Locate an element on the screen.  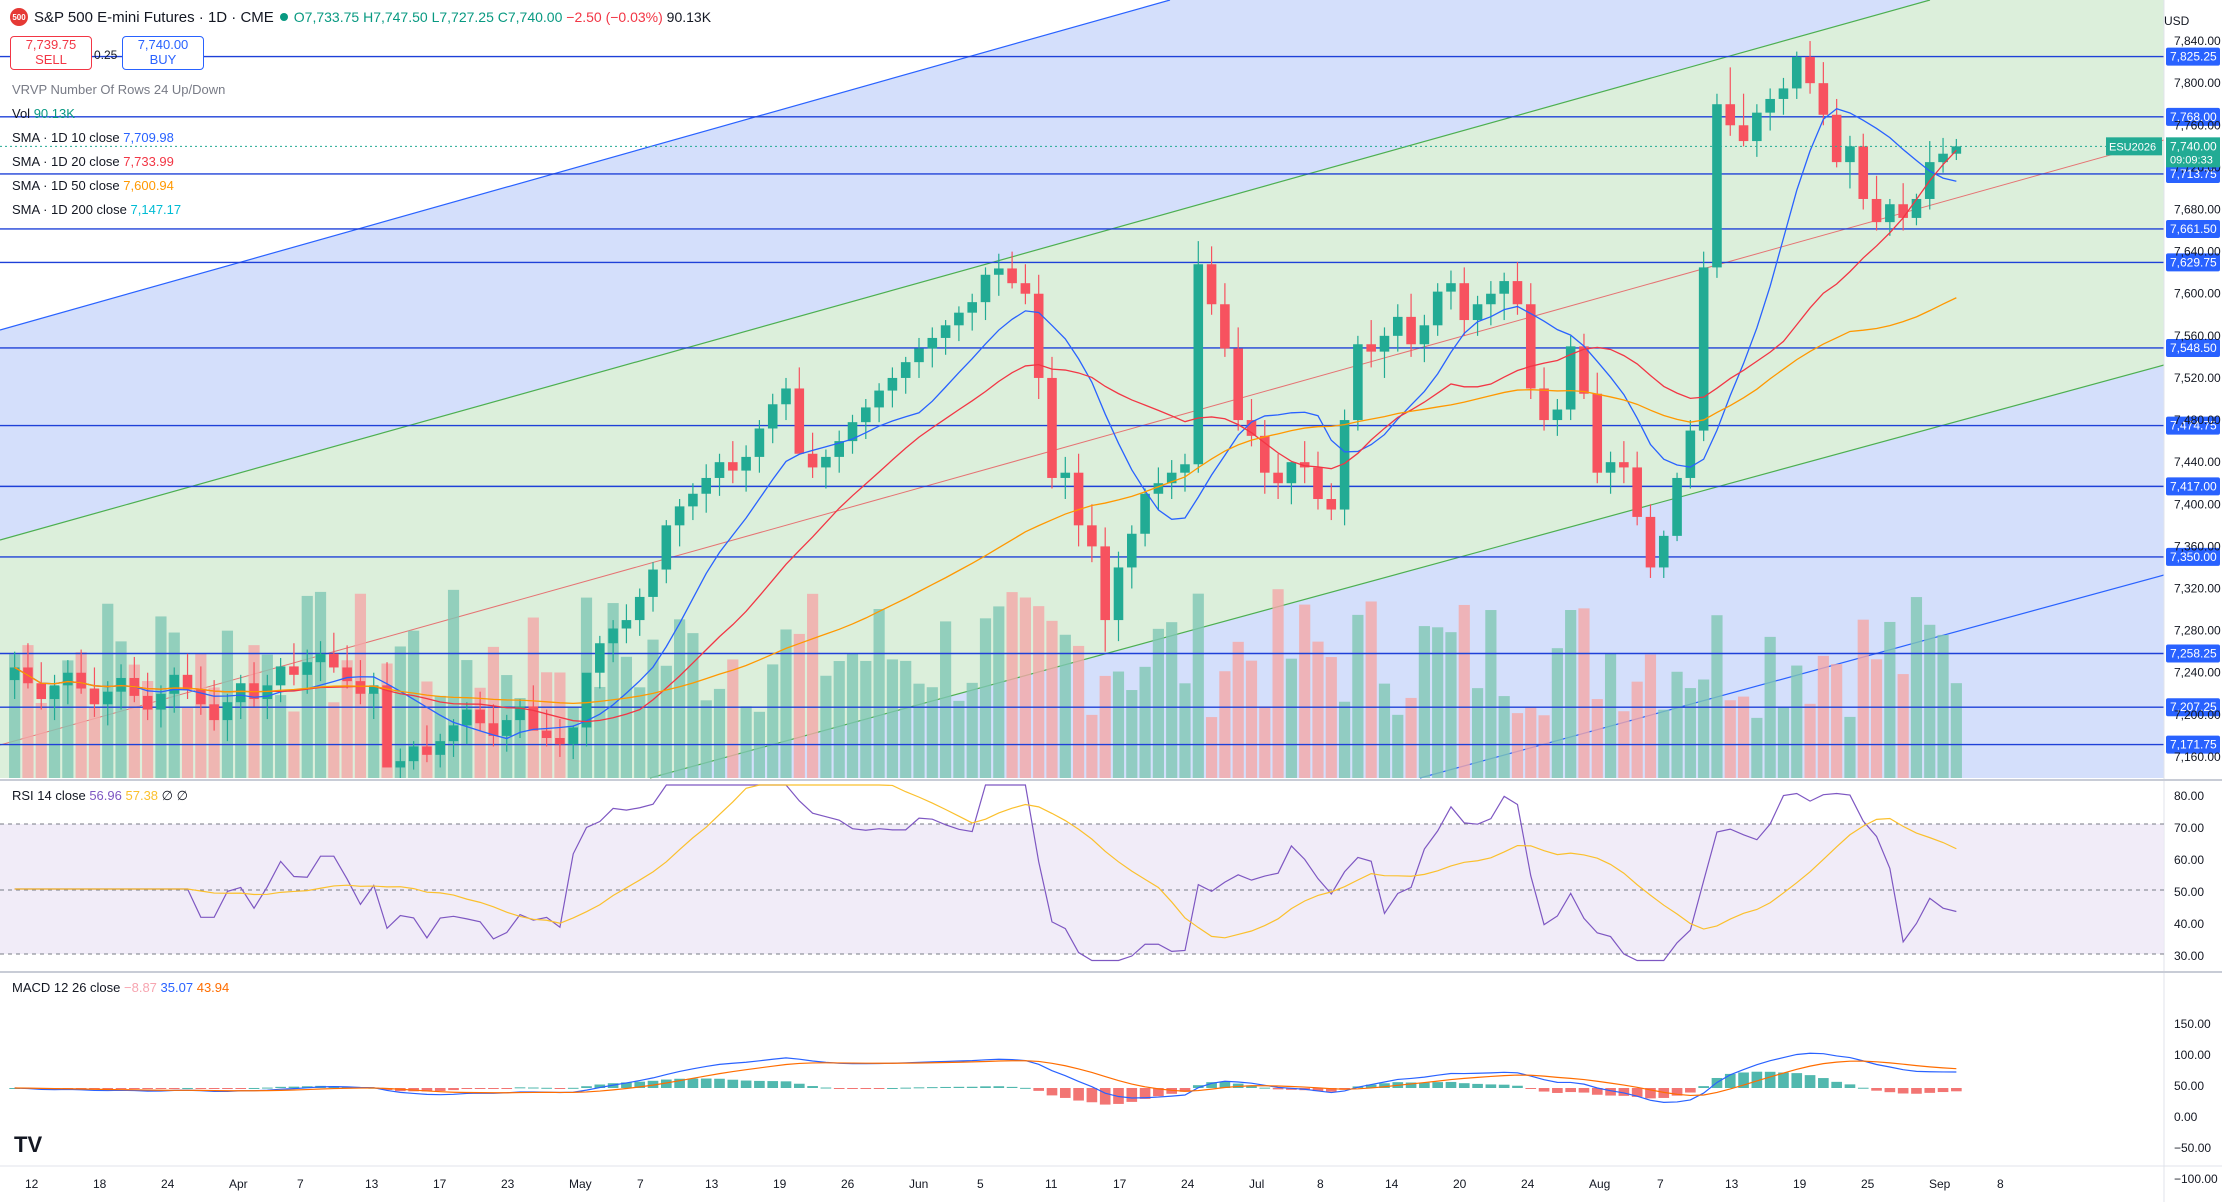
time-tick-label: 23 is located at coordinates (508, 1184).